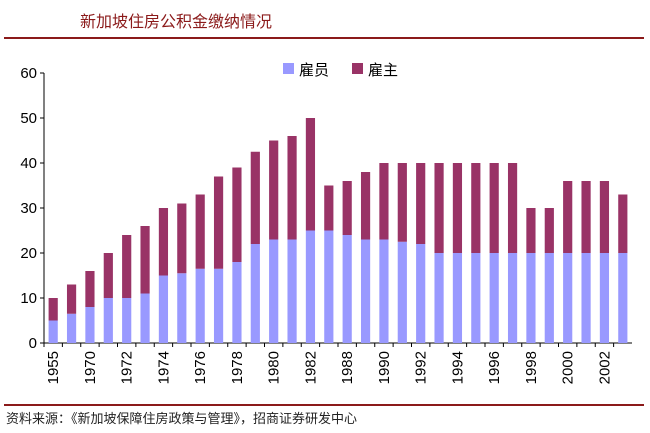 The width and height of the screenshot is (650, 433). I want to click on top-rule, so click(324, 38).